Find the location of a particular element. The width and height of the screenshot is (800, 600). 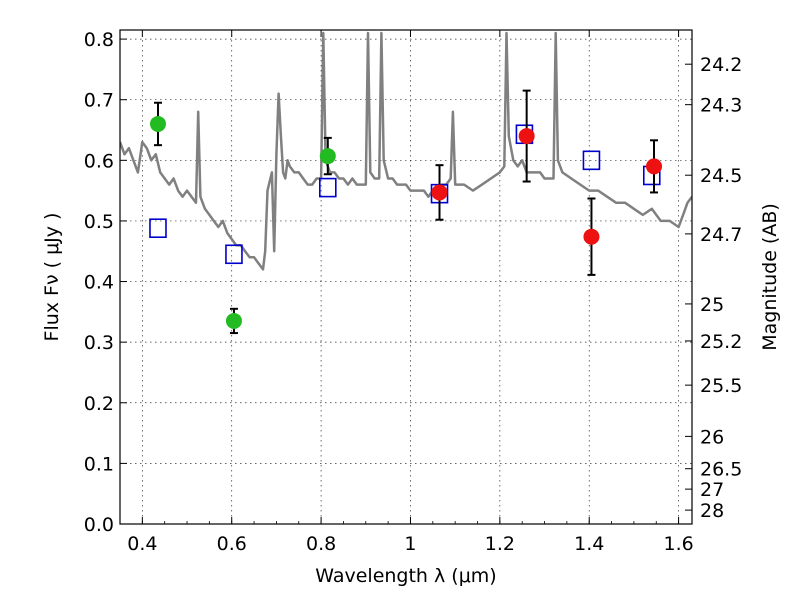

x-tick-label: 1.4 is located at coordinates (589, 544).